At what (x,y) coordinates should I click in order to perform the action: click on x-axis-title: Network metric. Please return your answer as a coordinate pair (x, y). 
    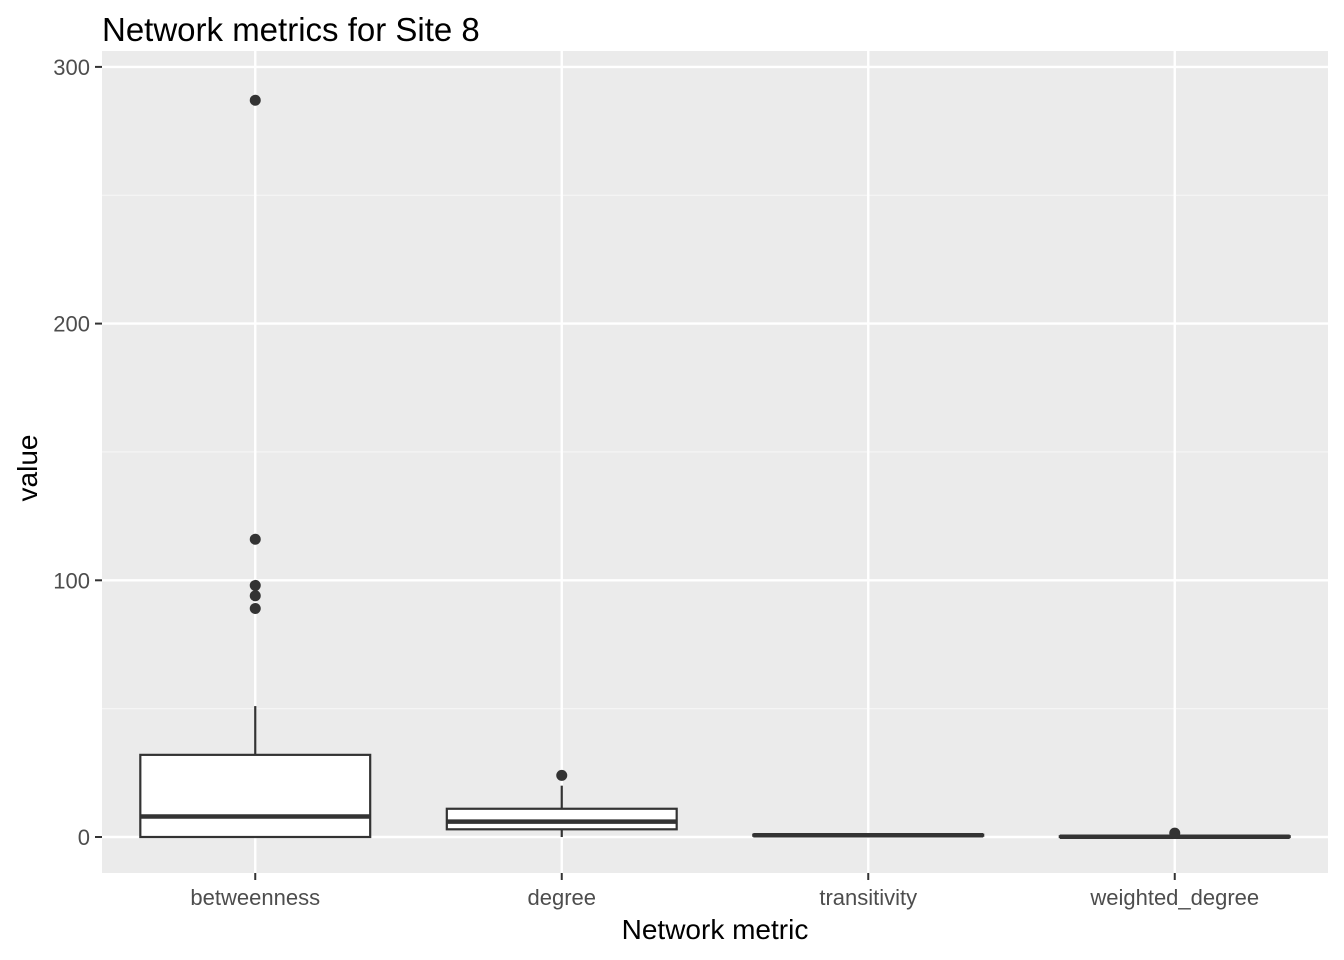
    Looking at the image, I should click on (715, 929).